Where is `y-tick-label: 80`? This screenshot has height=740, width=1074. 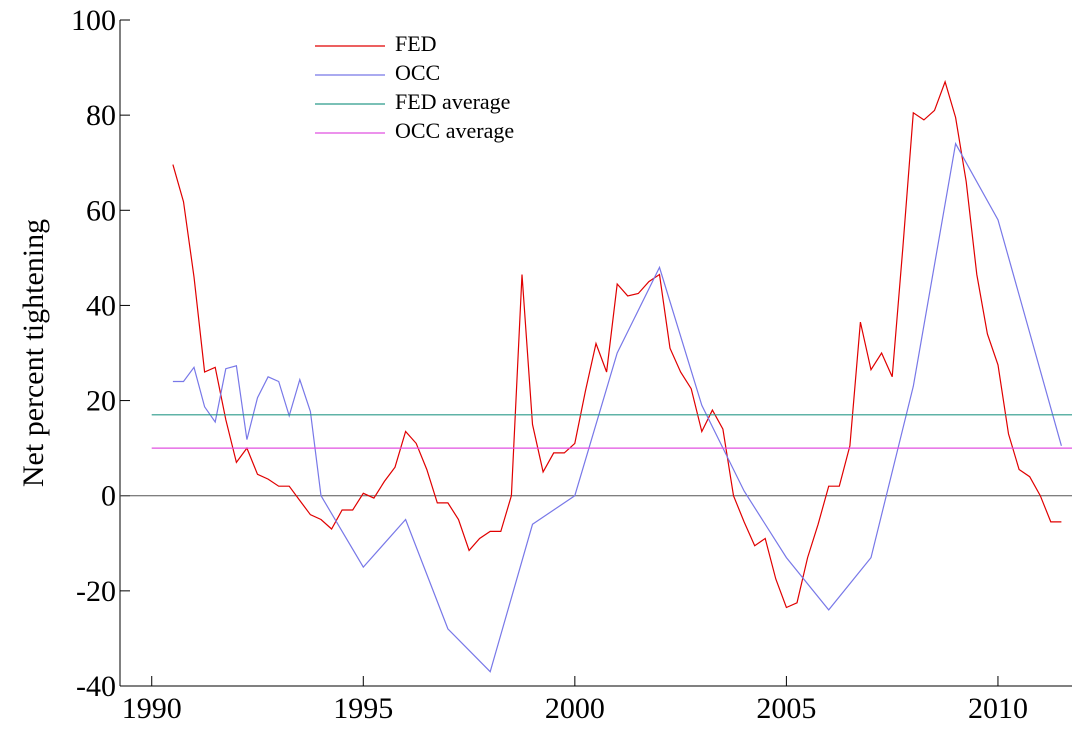
y-tick-label: 80 is located at coordinates (101, 115).